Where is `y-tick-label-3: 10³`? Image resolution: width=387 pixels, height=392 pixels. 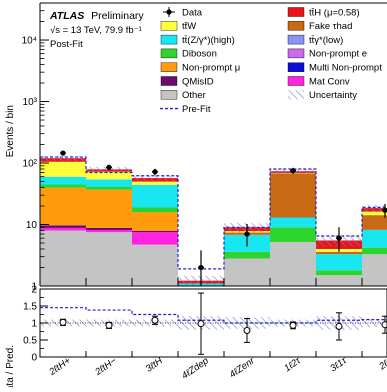
y-tick-label-3: 10³ is located at coordinates (30, 102).